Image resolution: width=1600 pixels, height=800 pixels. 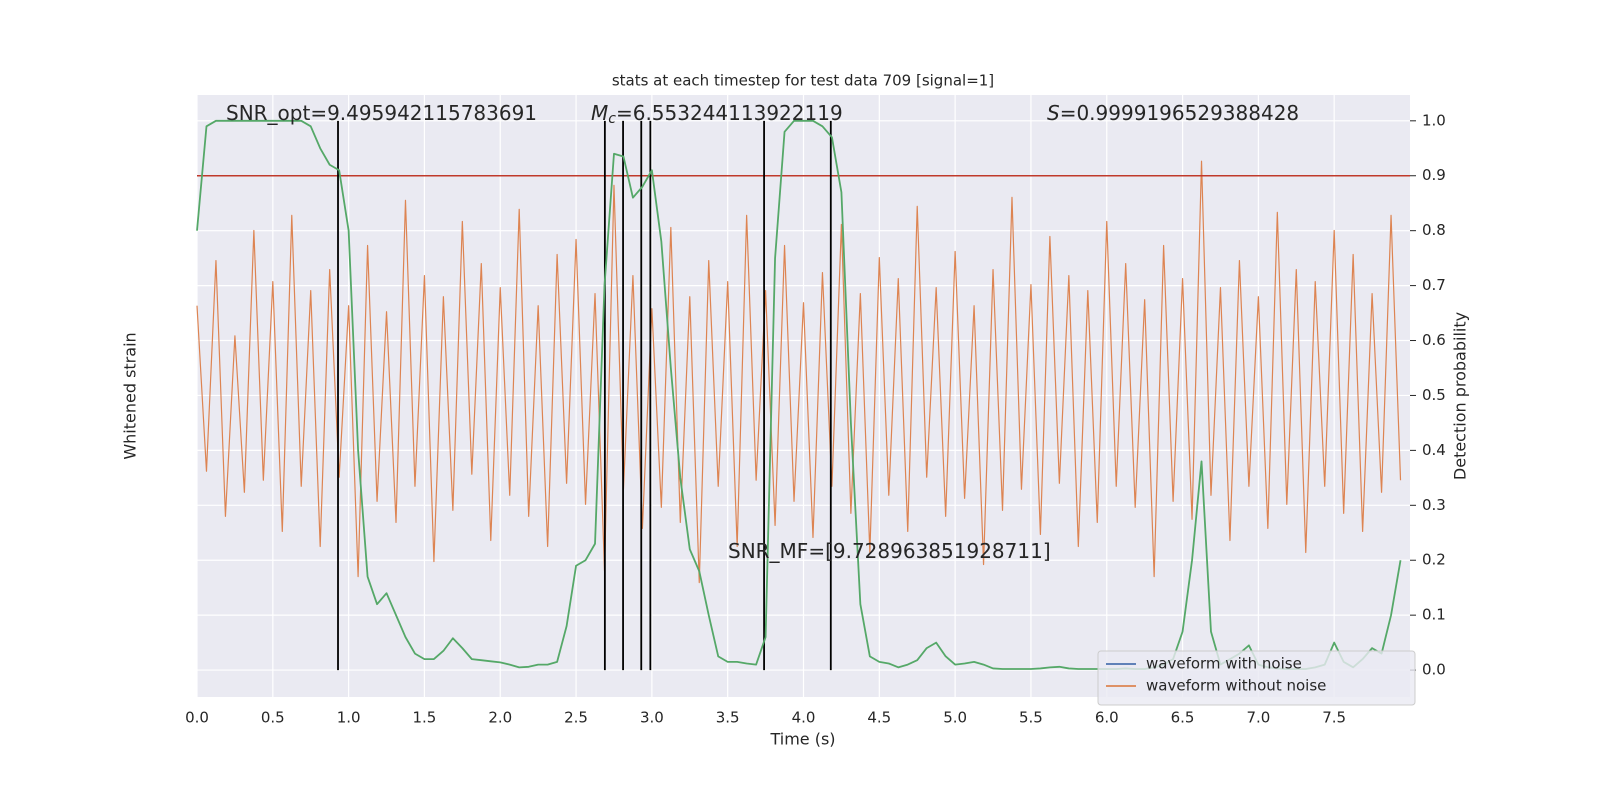 What do you see at coordinates (599, 113) in the screenshot?
I see `annotation-symbol: M` at bounding box center [599, 113].